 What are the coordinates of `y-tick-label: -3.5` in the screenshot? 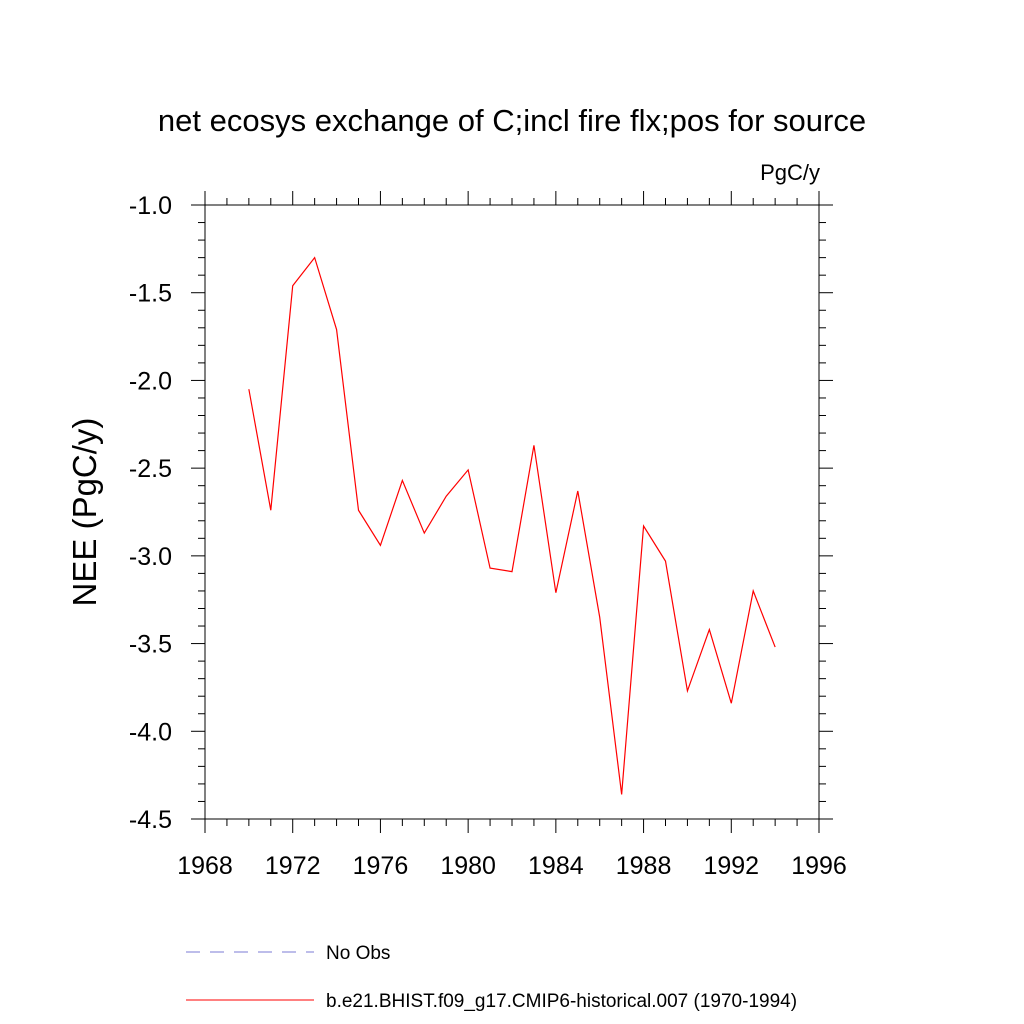 It's located at (150, 645).